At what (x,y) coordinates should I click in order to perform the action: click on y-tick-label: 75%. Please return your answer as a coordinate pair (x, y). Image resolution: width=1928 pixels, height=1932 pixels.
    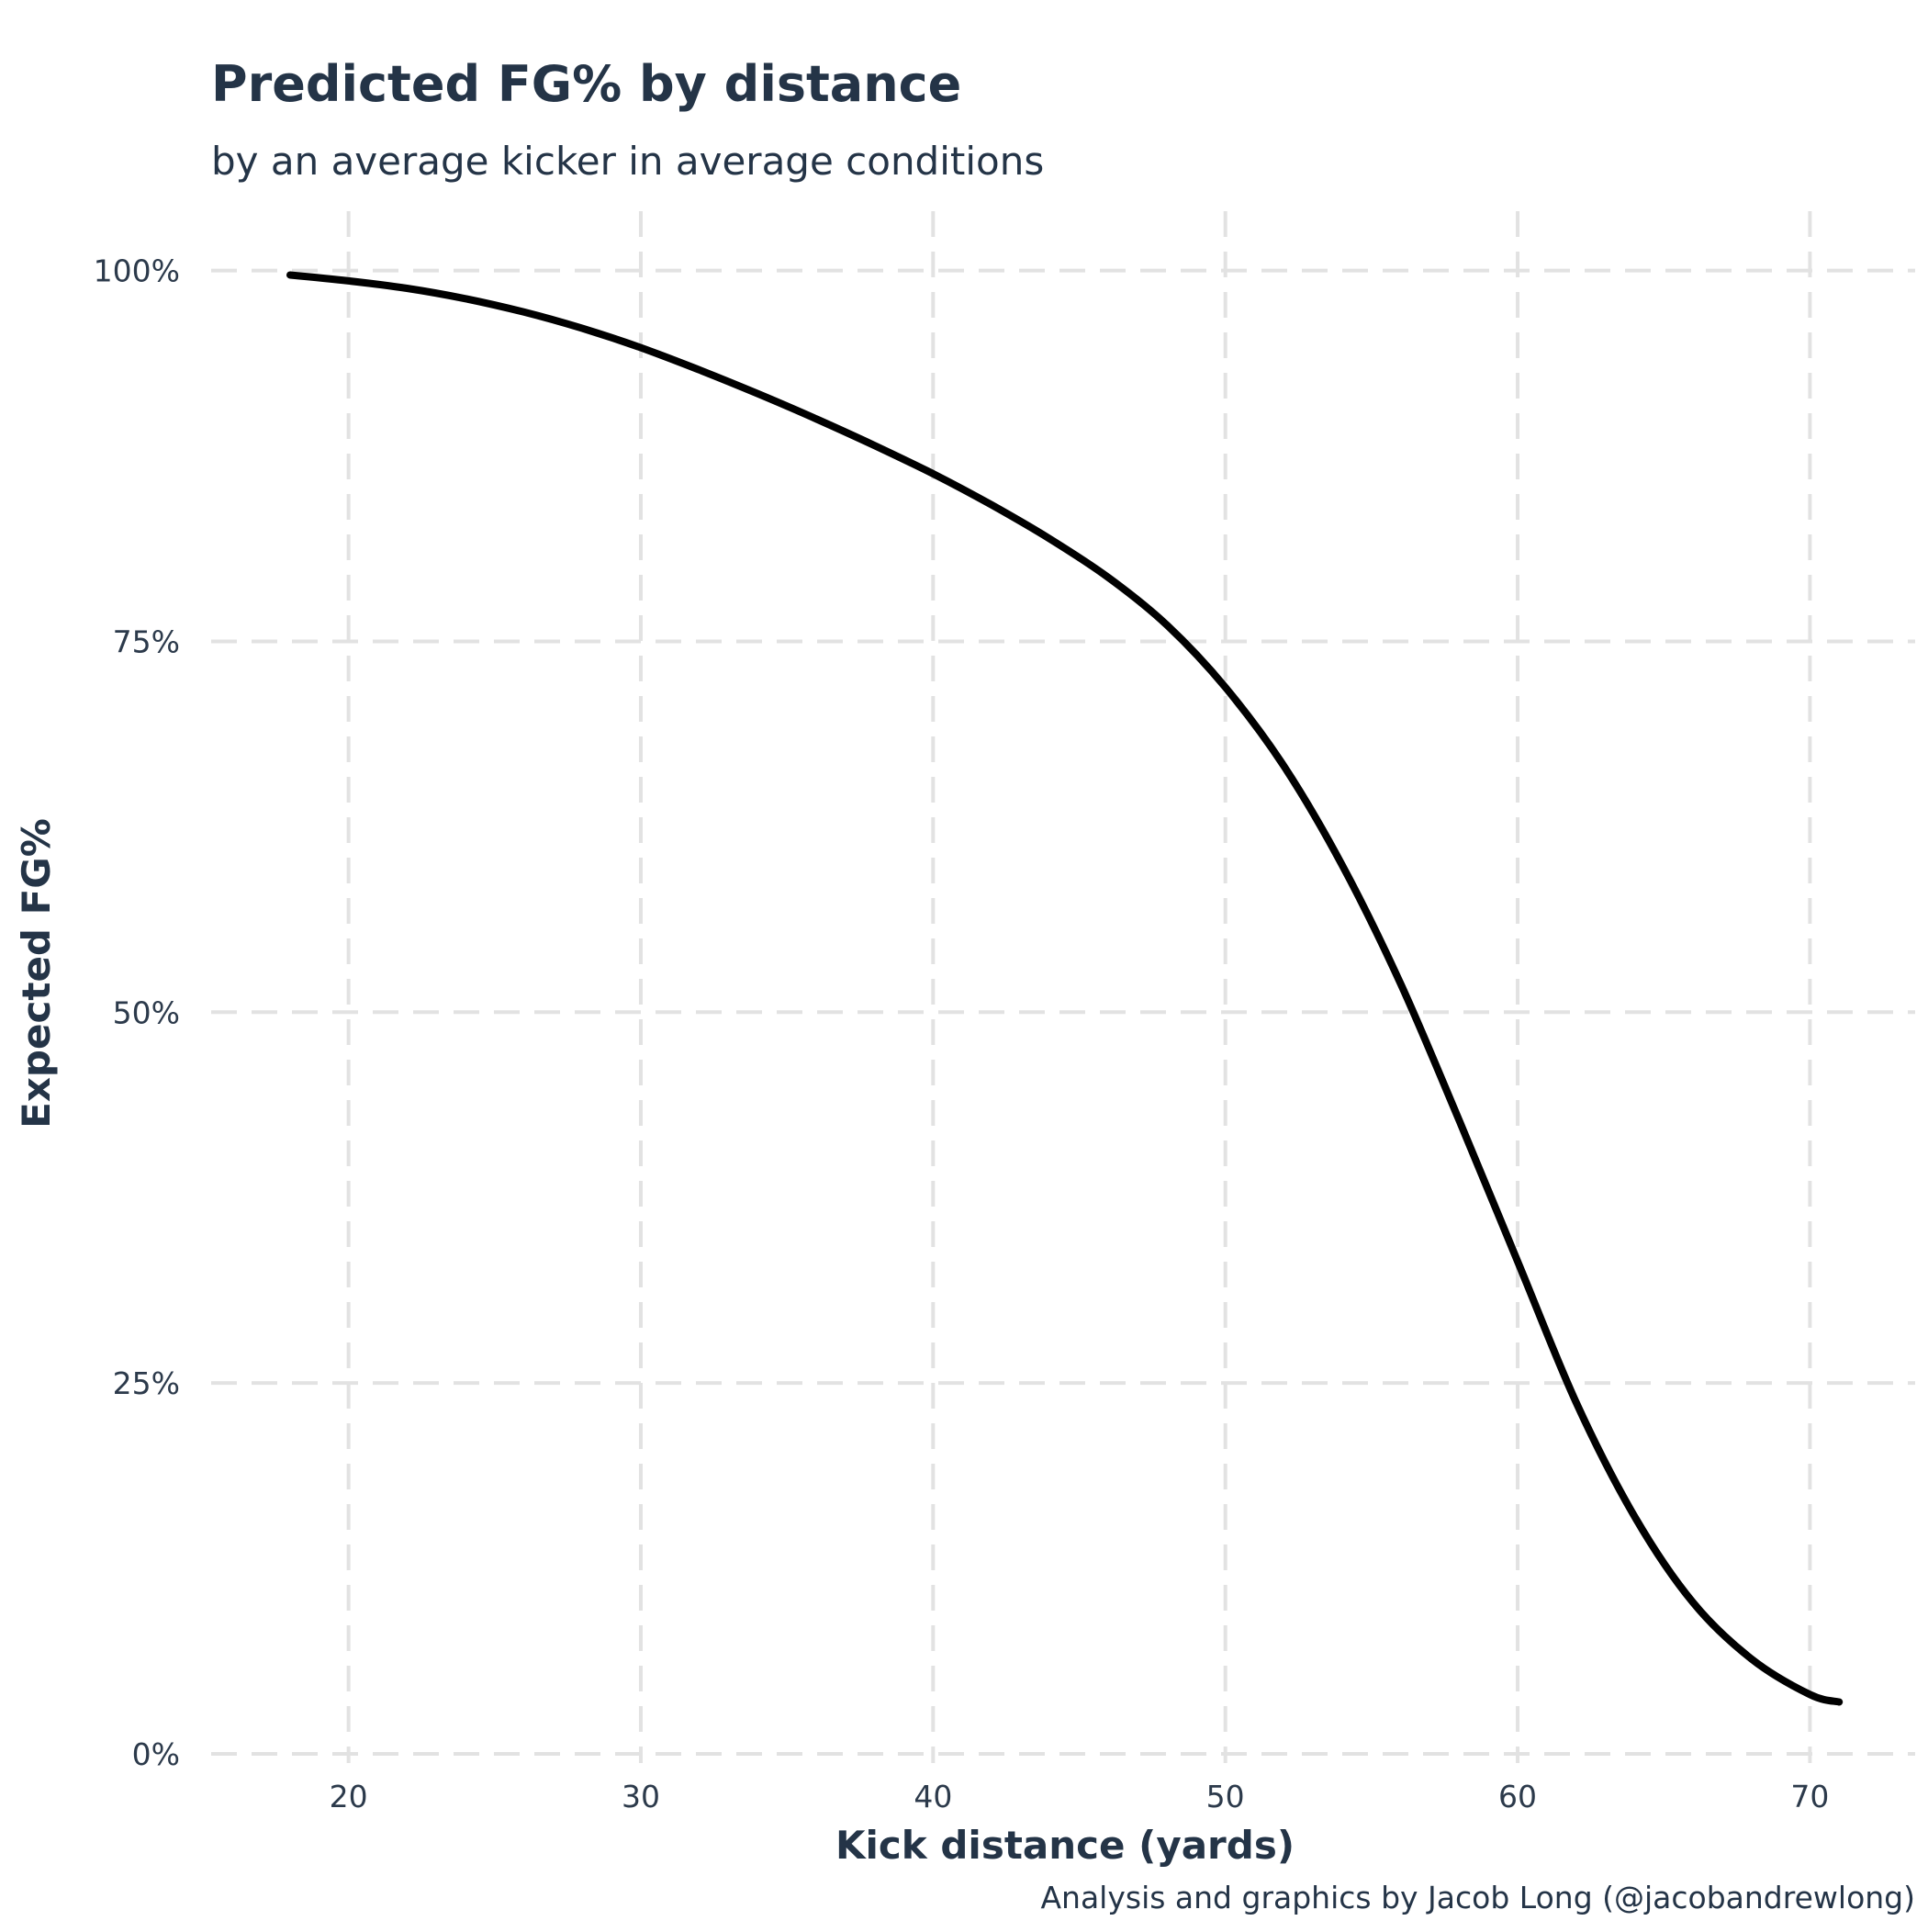
    Looking at the image, I should click on (146, 641).